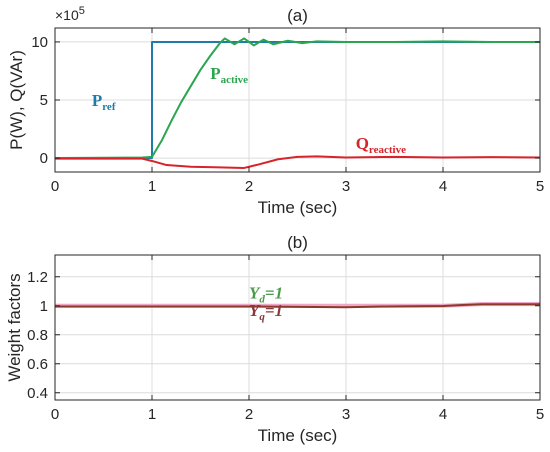  What do you see at coordinates (37, 393) in the screenshot?
I see `y-tick-label: 0.4` at bounding box center [37, 393].